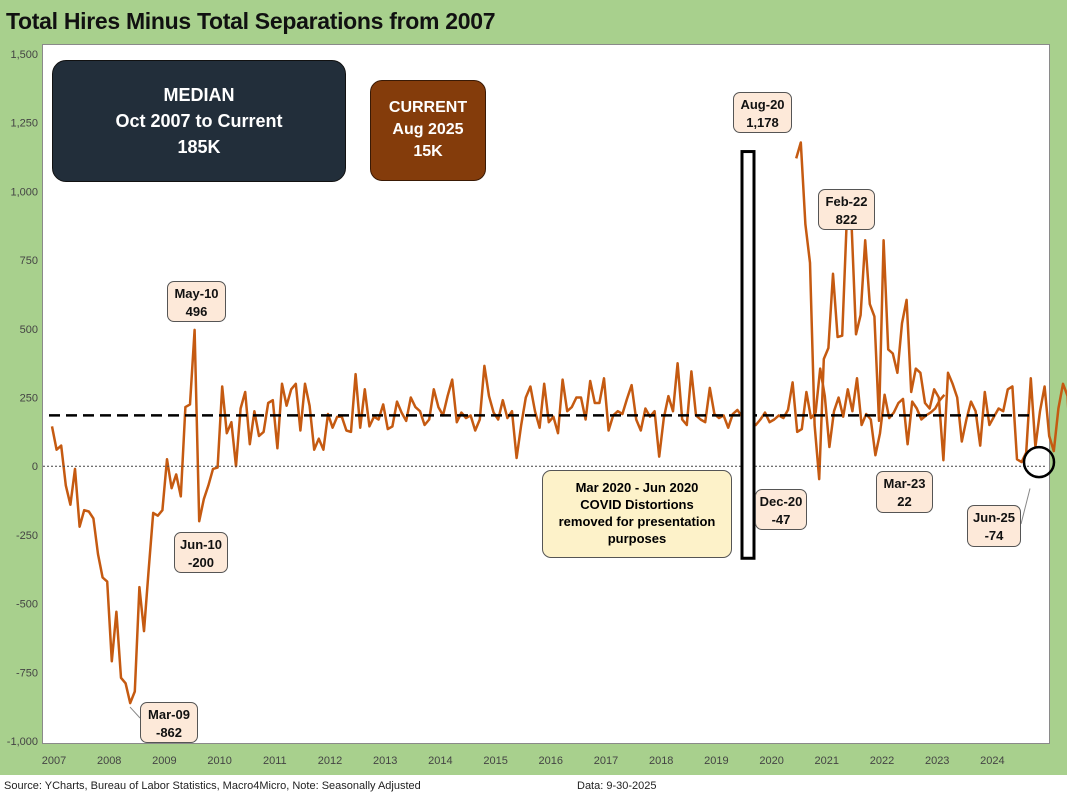 Image resolution: width=1067 pixels, height=803 pixels. What do you see at coordinates (992, 761) in the screenshot?
I see `x-tick-label: 2024` at bounding box center [992, 761].